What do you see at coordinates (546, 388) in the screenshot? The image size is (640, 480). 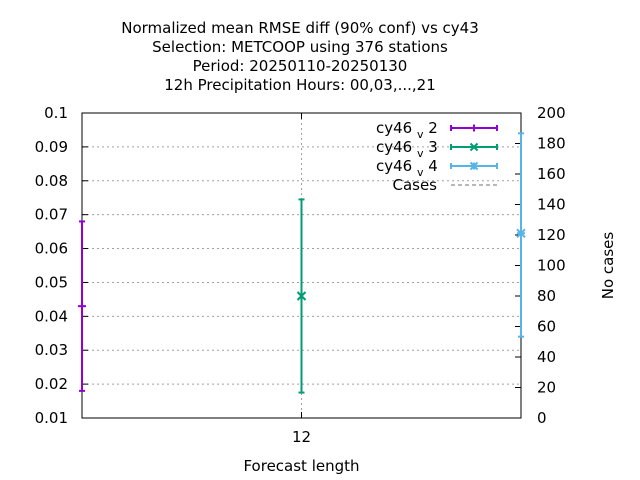 I see `y2-tick-label: 20` at bounding box center [546, 388].